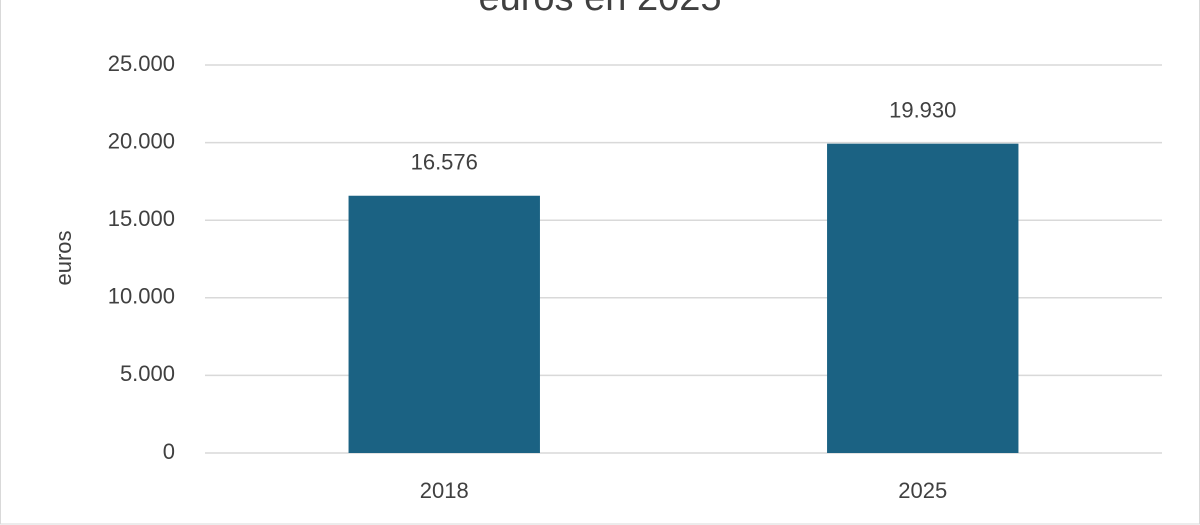 The height and width of the screenshot is (525, 1200). I want to click on y-tick-label: 10.000, so click(141, 296).